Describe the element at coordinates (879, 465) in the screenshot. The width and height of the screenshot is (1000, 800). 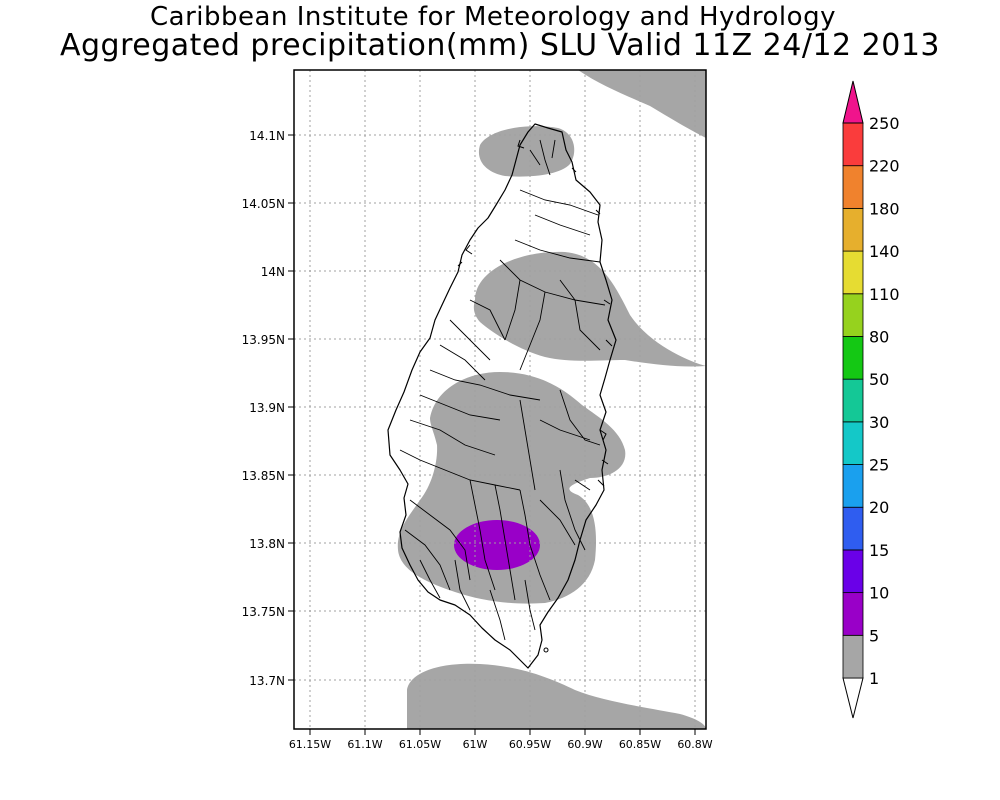
I see `legend-level-label: 25` at that location.